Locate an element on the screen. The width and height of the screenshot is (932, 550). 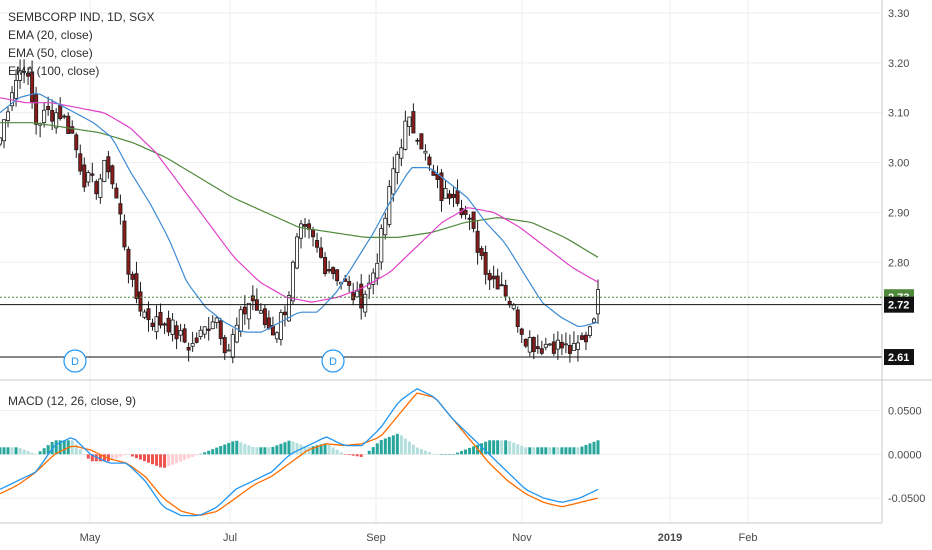
price-tag is located at coordinates (899, 357).